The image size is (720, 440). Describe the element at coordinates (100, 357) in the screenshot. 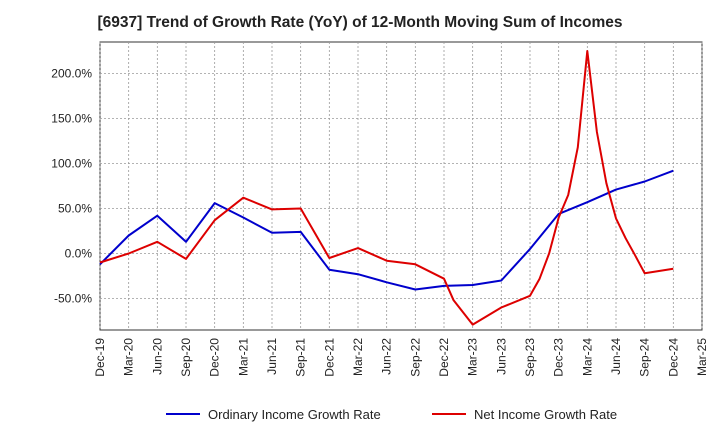

I see `x-tick-label: Dec-19` at that location.